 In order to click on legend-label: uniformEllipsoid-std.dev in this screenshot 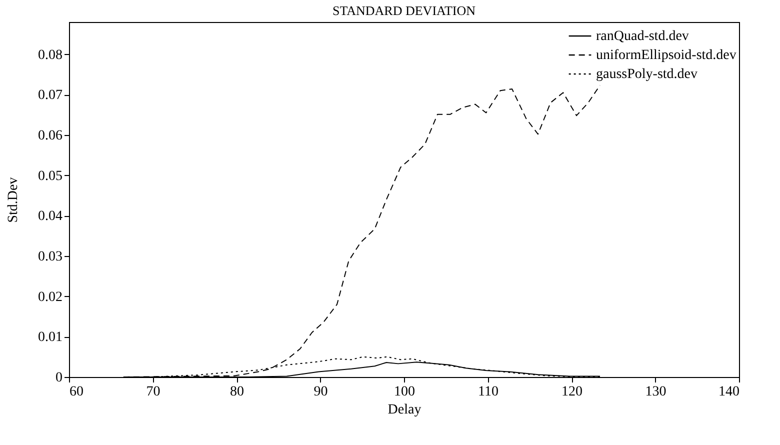, I will do `click(666, 55)`.